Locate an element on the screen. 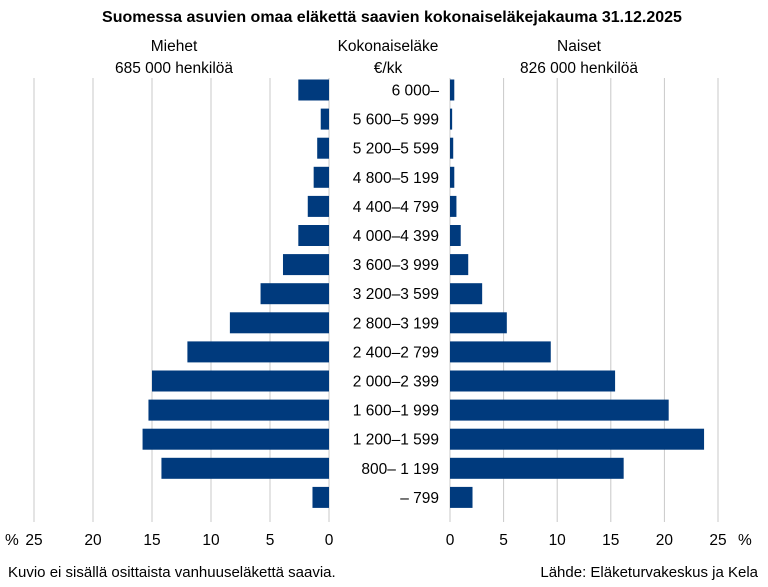 This screenshot has height=587, width=768. category-label: 2 800–3 199 is located at coordinates (396, 323).